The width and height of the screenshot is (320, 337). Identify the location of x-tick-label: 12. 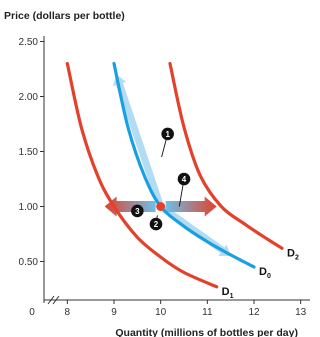
(254, 312).